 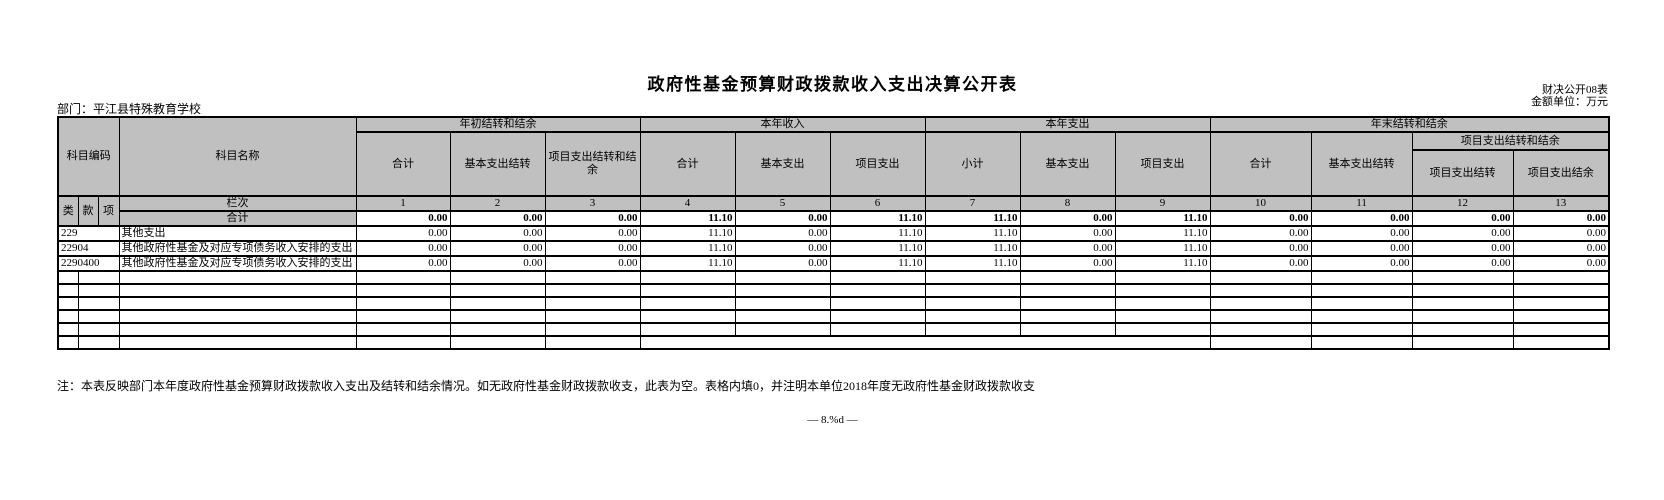 What do you see at coordinates (782, 124) in the screenshot?
I see `header-group-year-income: 本年收入` at bounding box center [782, 124].